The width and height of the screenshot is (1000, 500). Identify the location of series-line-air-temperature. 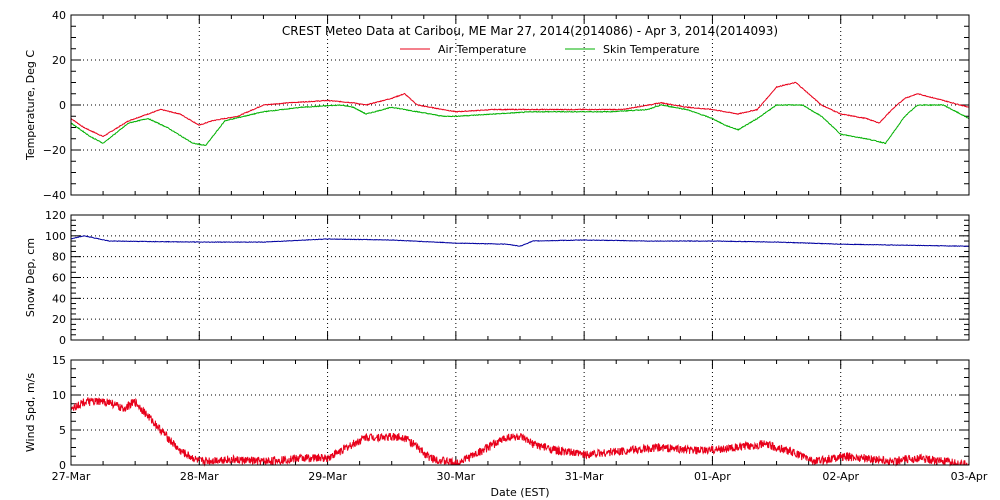
(520, 109).